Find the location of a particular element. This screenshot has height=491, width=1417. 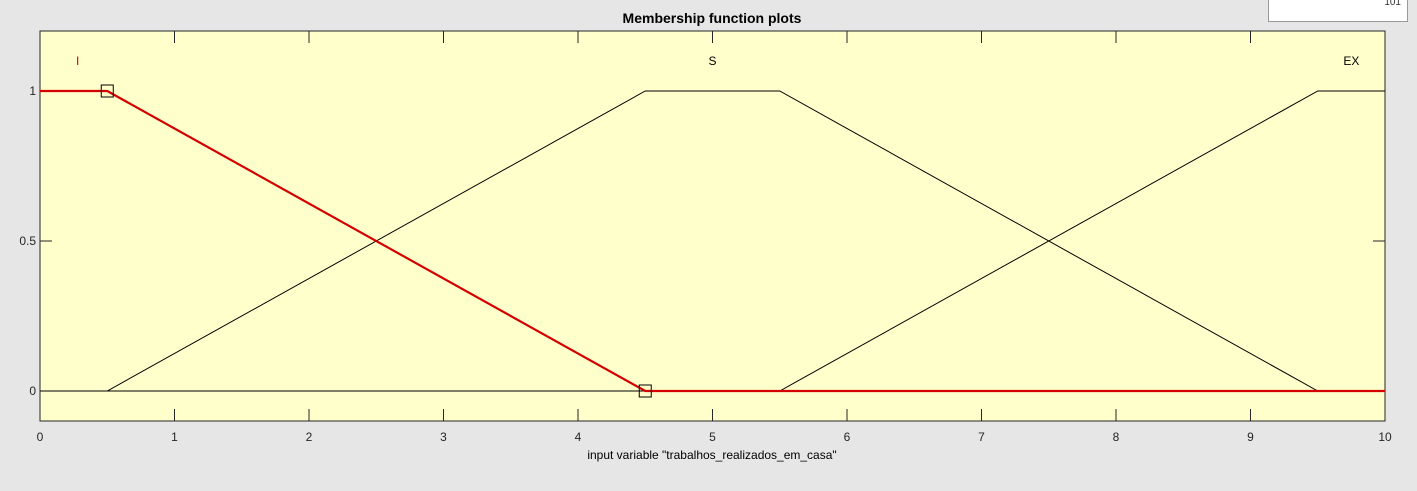

x-tick-label: 10 is located at coordinates (1385, 437).